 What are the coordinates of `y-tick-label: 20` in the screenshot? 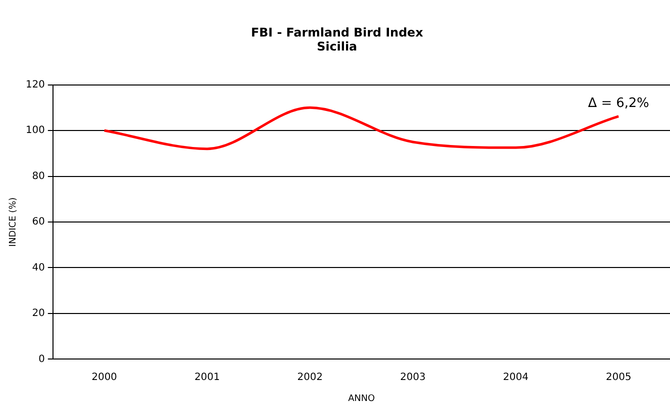 It's located at (38, 314).